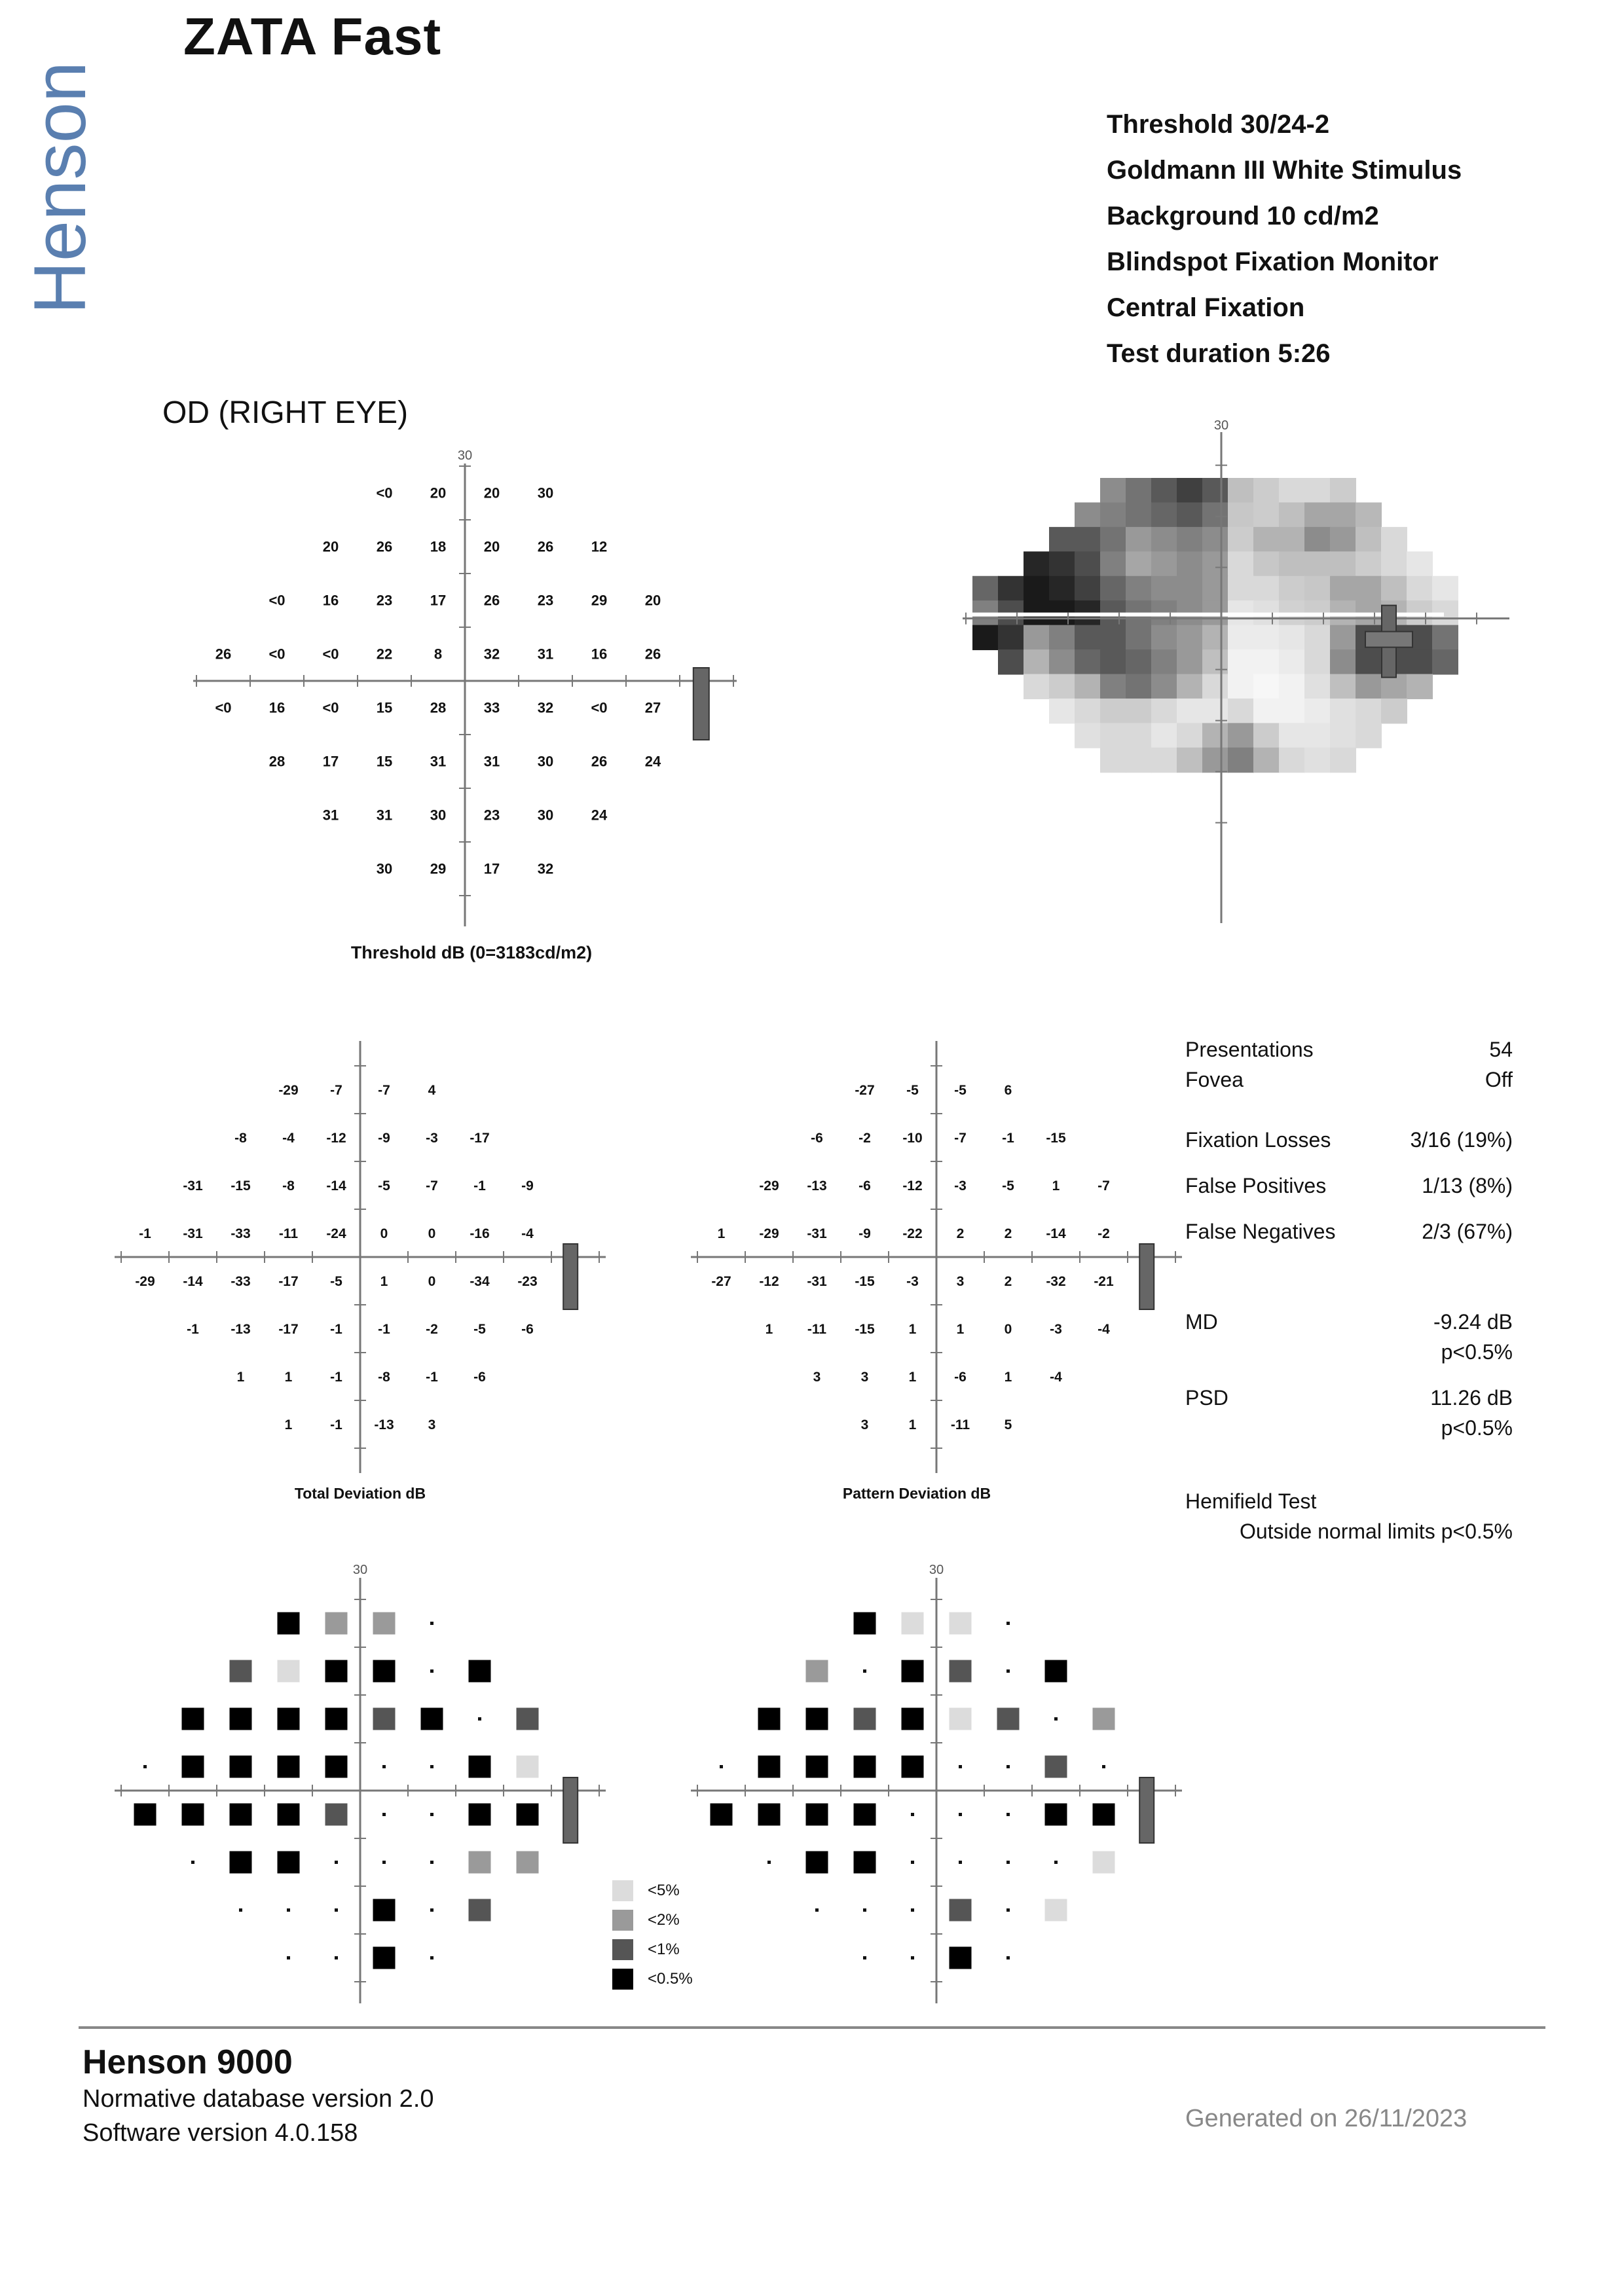 Image resolution: width=1624 pixels, height=2296 pixels. What do you see at coordinates (432, 1138) in the screenshot?
I see `total-deviation-value: -3` at bounding box center [432, 1138].